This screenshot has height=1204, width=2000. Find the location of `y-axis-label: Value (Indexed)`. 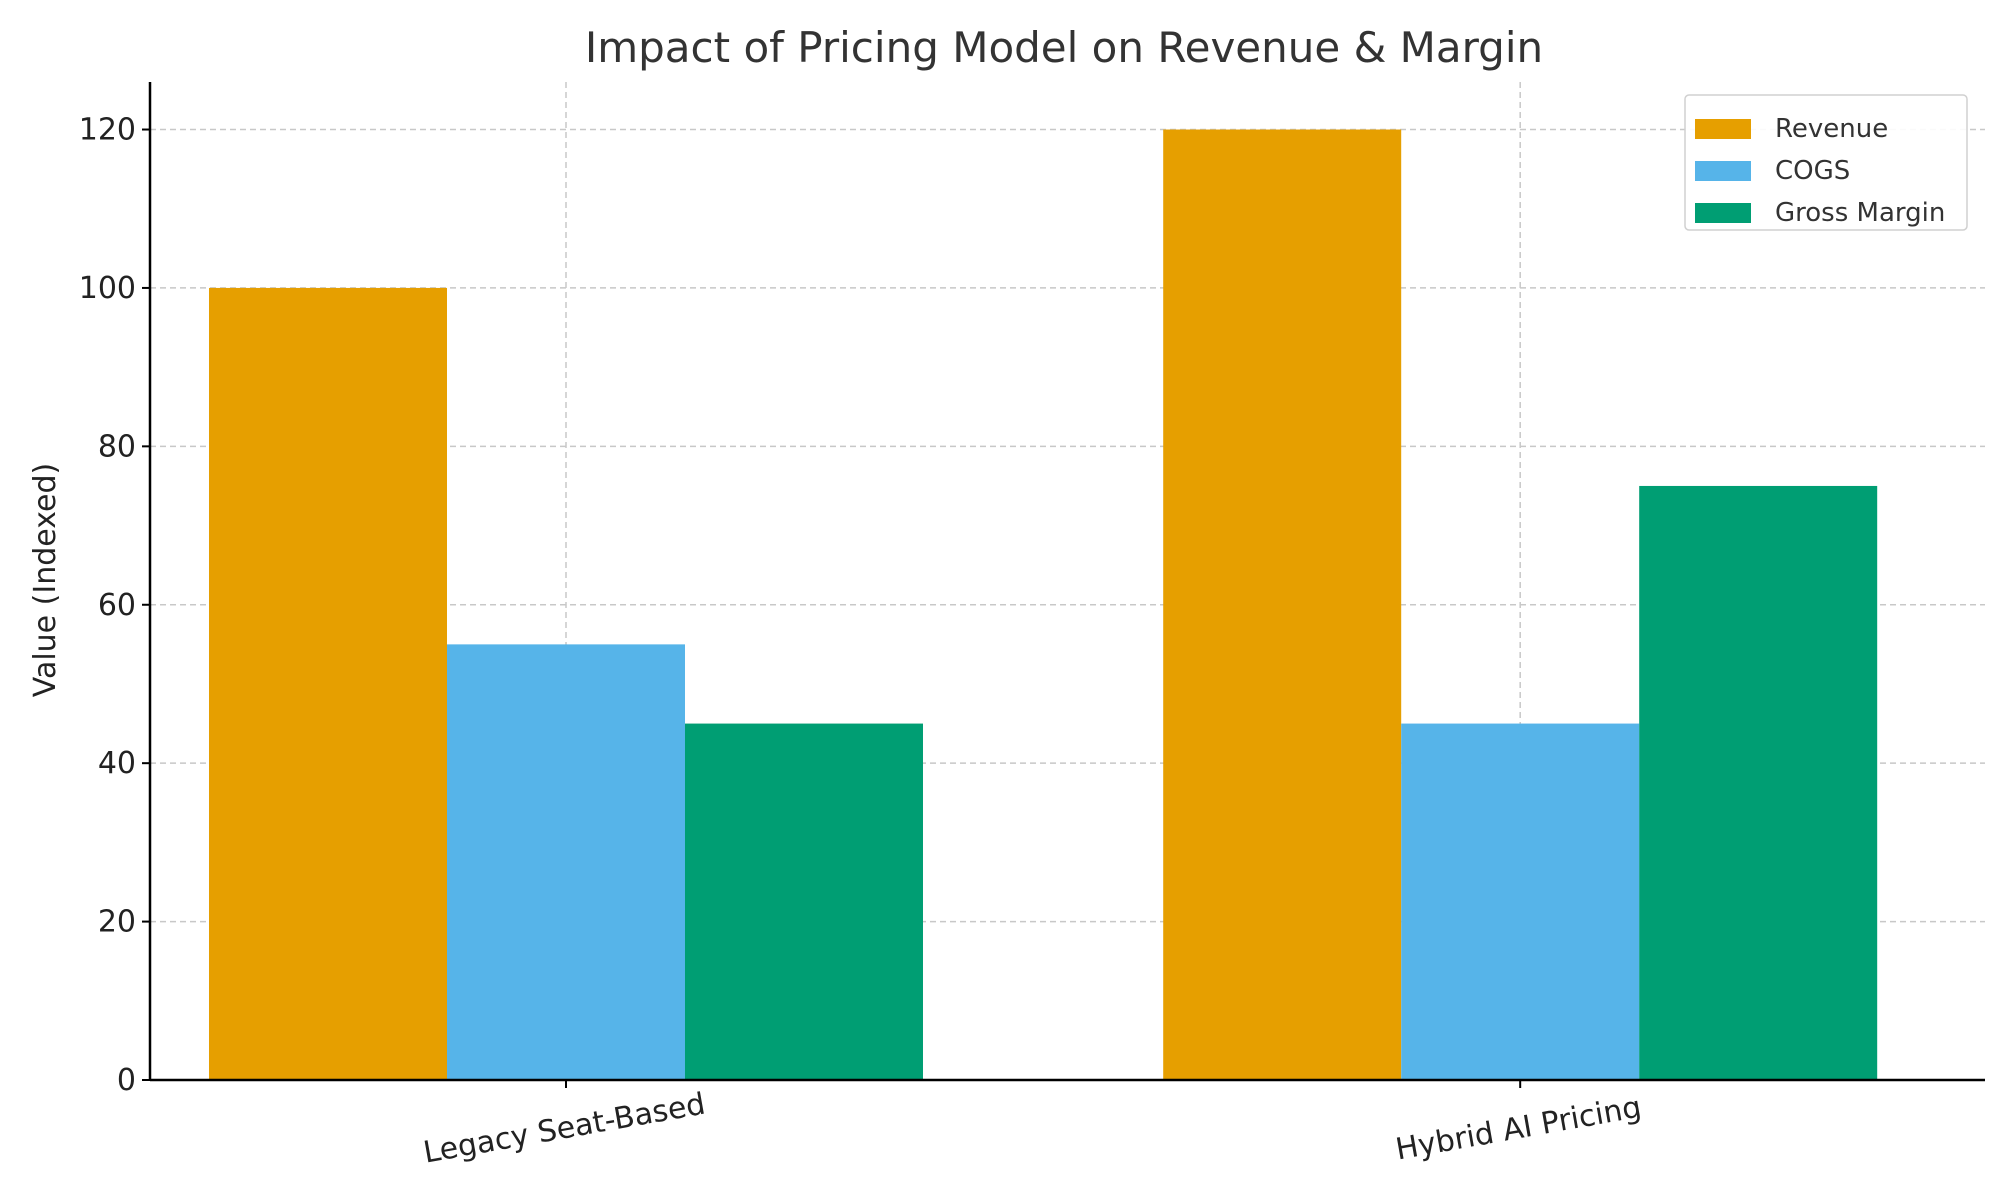

y-axis-label: Value (Indexed) is located at coordinates (45, 580).